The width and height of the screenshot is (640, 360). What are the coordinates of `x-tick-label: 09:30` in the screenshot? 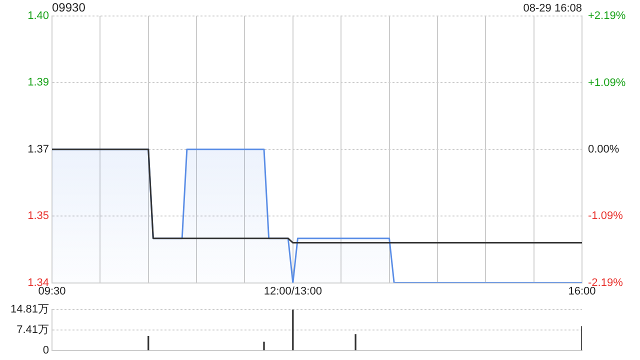 It's located at (52, 291).